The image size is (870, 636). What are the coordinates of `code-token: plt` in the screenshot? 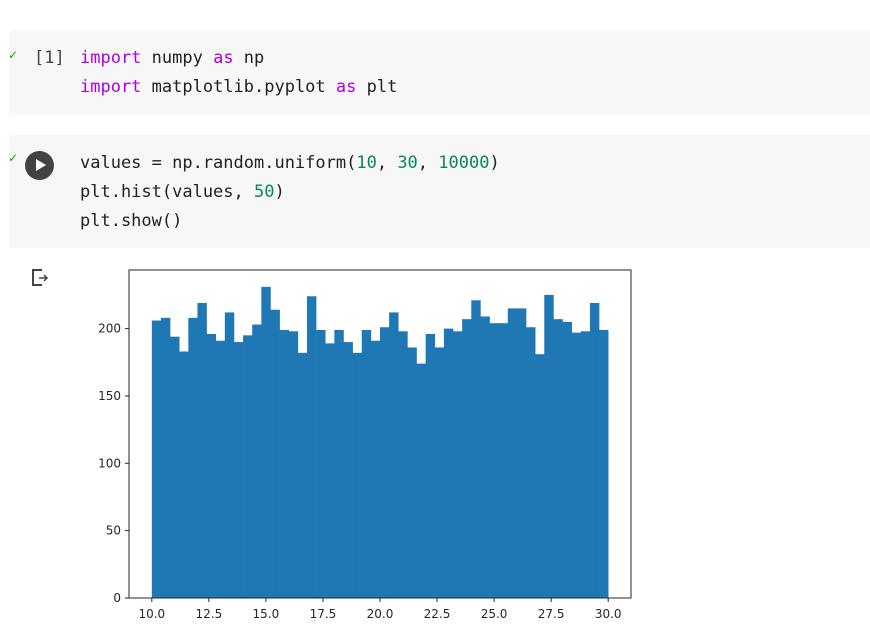 It's located at (377, 87).